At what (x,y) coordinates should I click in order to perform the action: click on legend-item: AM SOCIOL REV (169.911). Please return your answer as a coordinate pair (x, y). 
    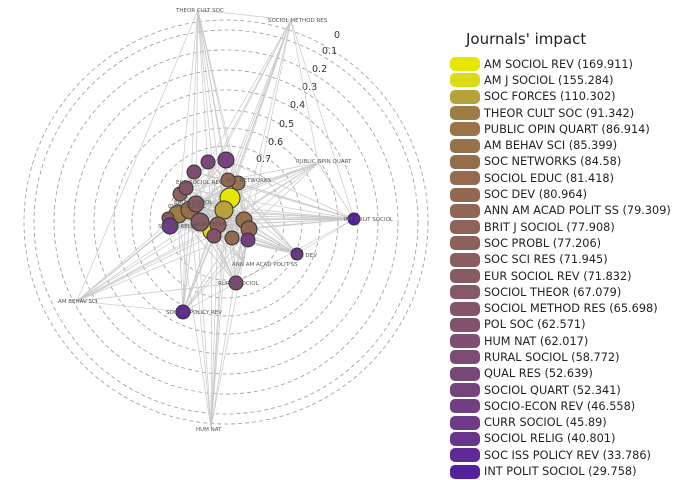
    Looking at the image, I should click on (565, 64).